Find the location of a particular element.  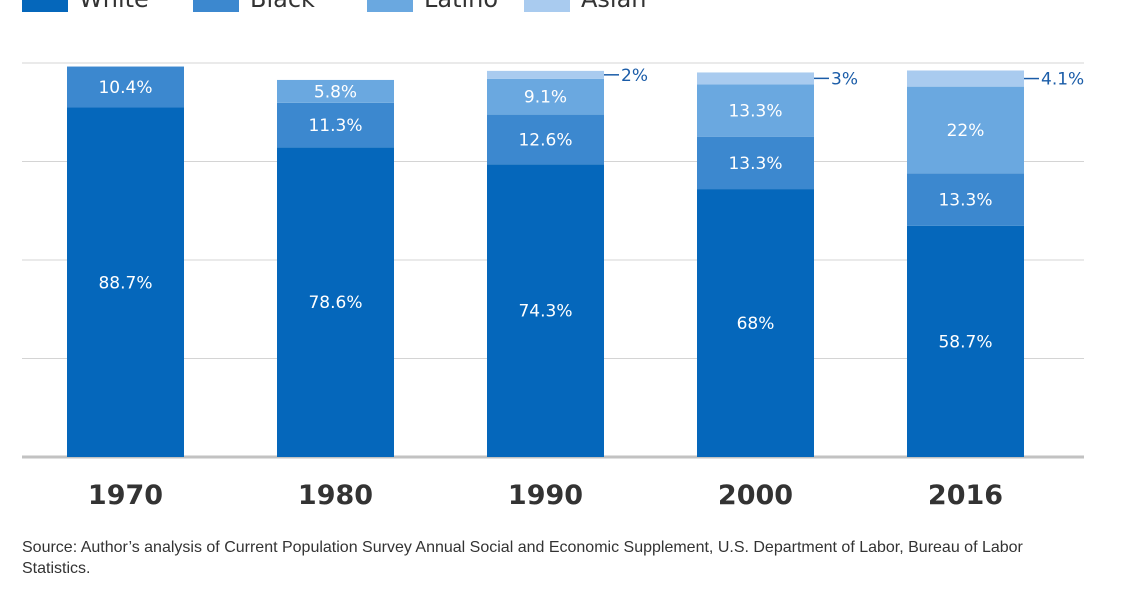

bar-segment-latino-1990 is located at coordinates (545, 96).